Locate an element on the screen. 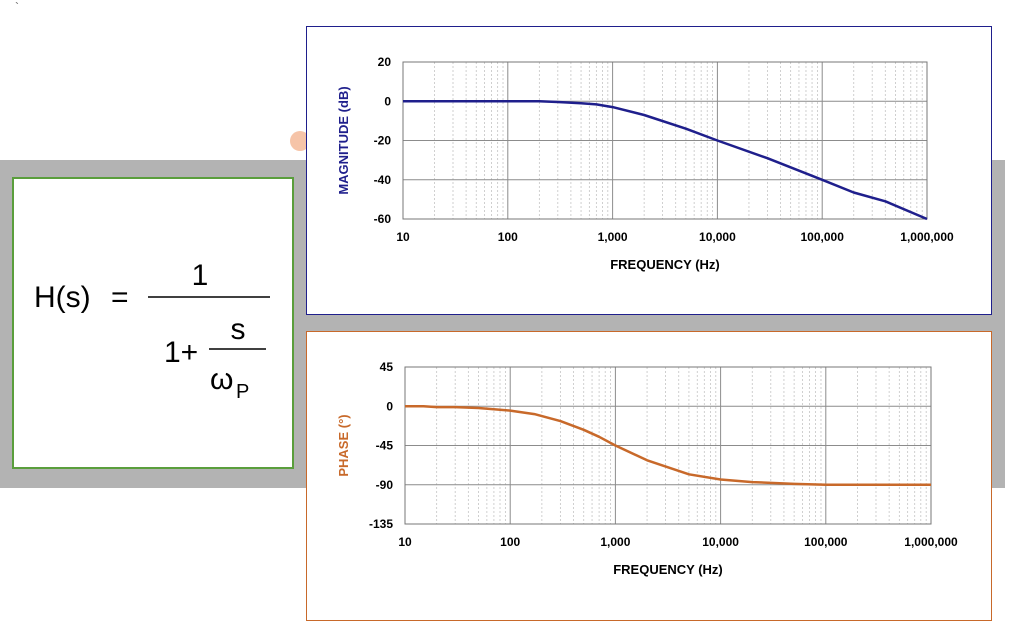 This screenshot has height=628, width=1011. formula-numerator: 1 is located at coordinates (200, 275).